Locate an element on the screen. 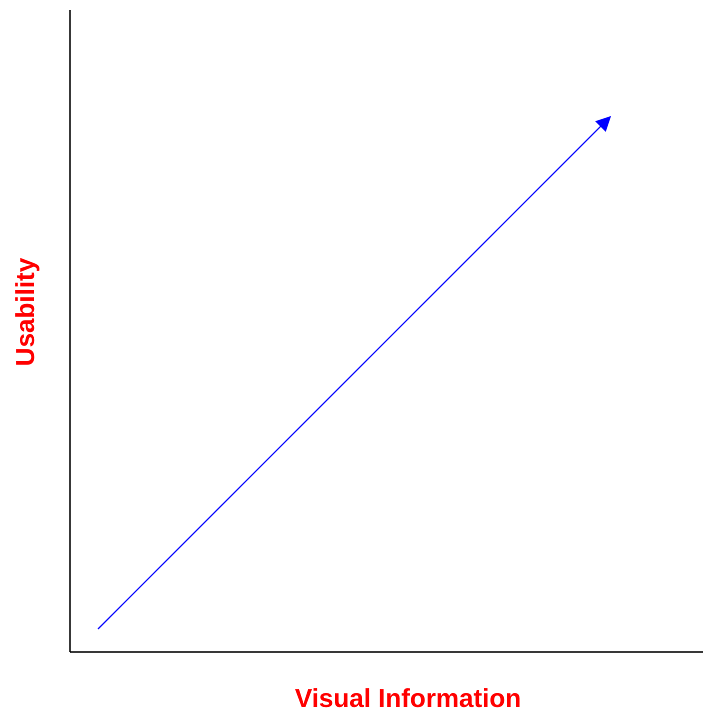 This screenshot has width=703, height=711. x-axis-title: Visual Information is located at coordinates (408, 697).